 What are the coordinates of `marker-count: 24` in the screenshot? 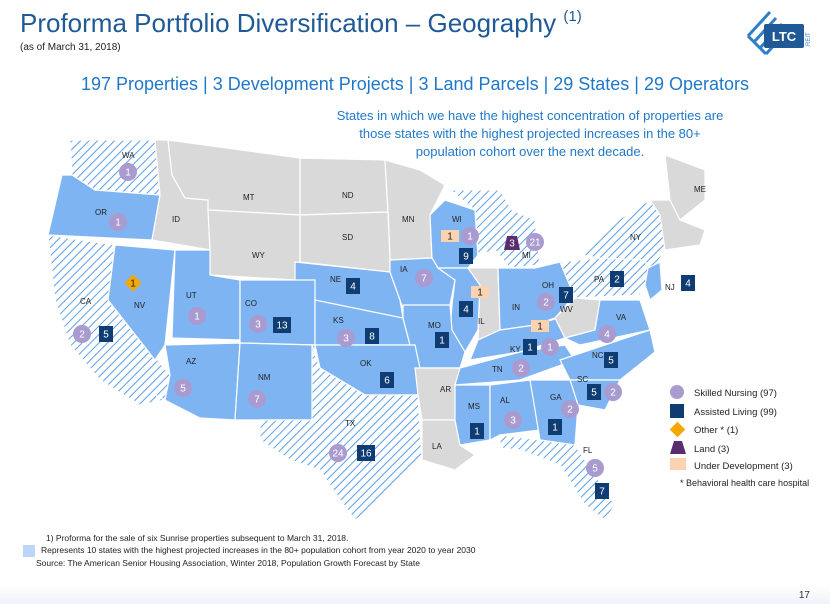 It's located at (338, 454).